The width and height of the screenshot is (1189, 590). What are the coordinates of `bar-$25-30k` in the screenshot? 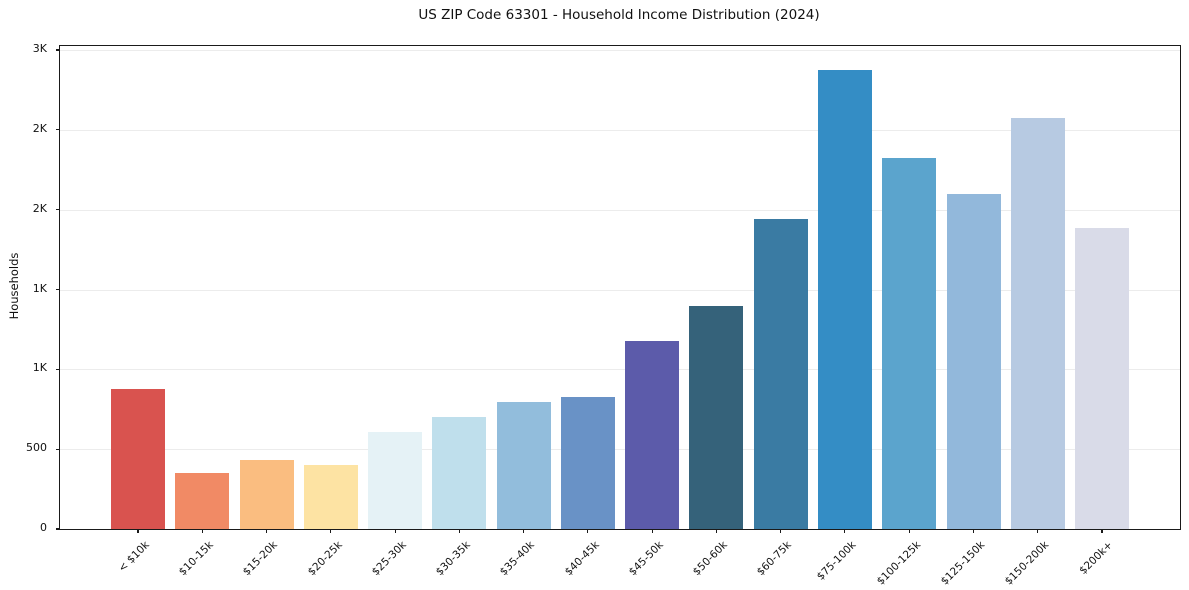 It's located at (395, 480).